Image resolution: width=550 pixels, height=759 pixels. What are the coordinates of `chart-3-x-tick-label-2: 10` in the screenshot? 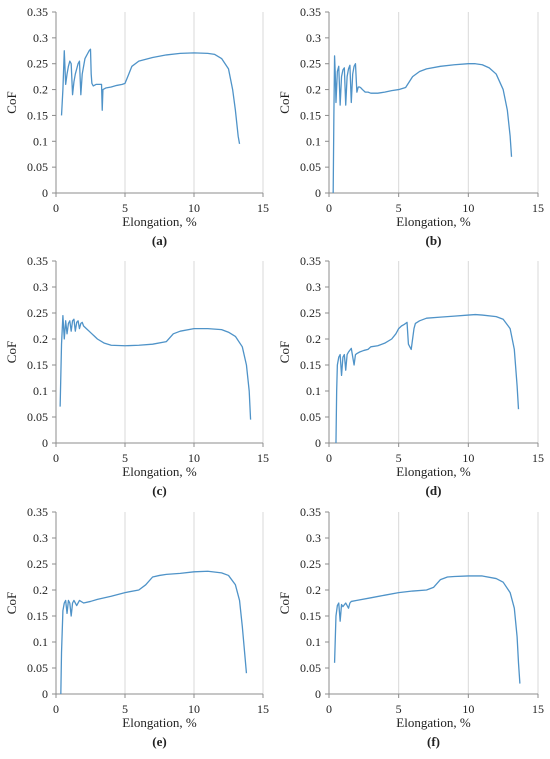 It's located at (194, 458).